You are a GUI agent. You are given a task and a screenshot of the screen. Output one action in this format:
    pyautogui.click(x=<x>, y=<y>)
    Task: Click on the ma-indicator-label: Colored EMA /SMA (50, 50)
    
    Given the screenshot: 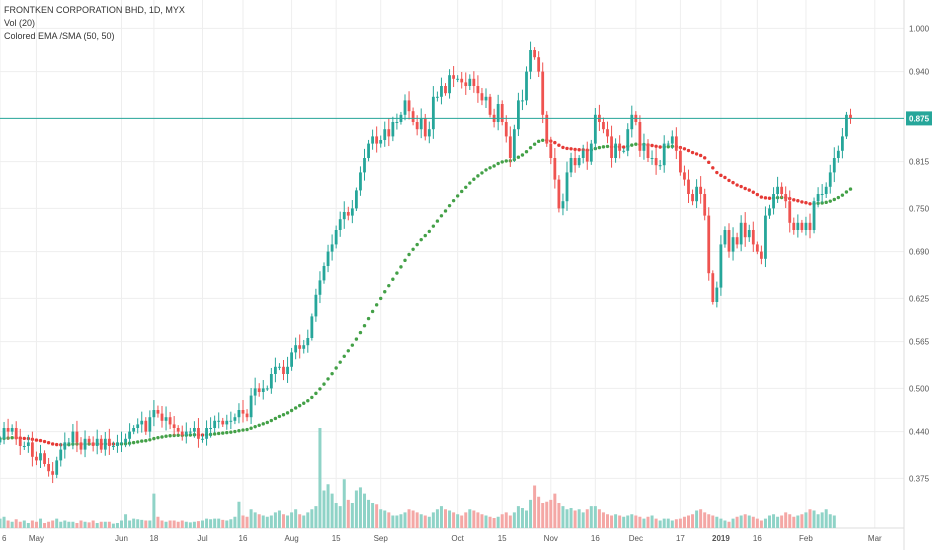 What is the action you would take?
    pyautogui.click(x=59, y=36)
    